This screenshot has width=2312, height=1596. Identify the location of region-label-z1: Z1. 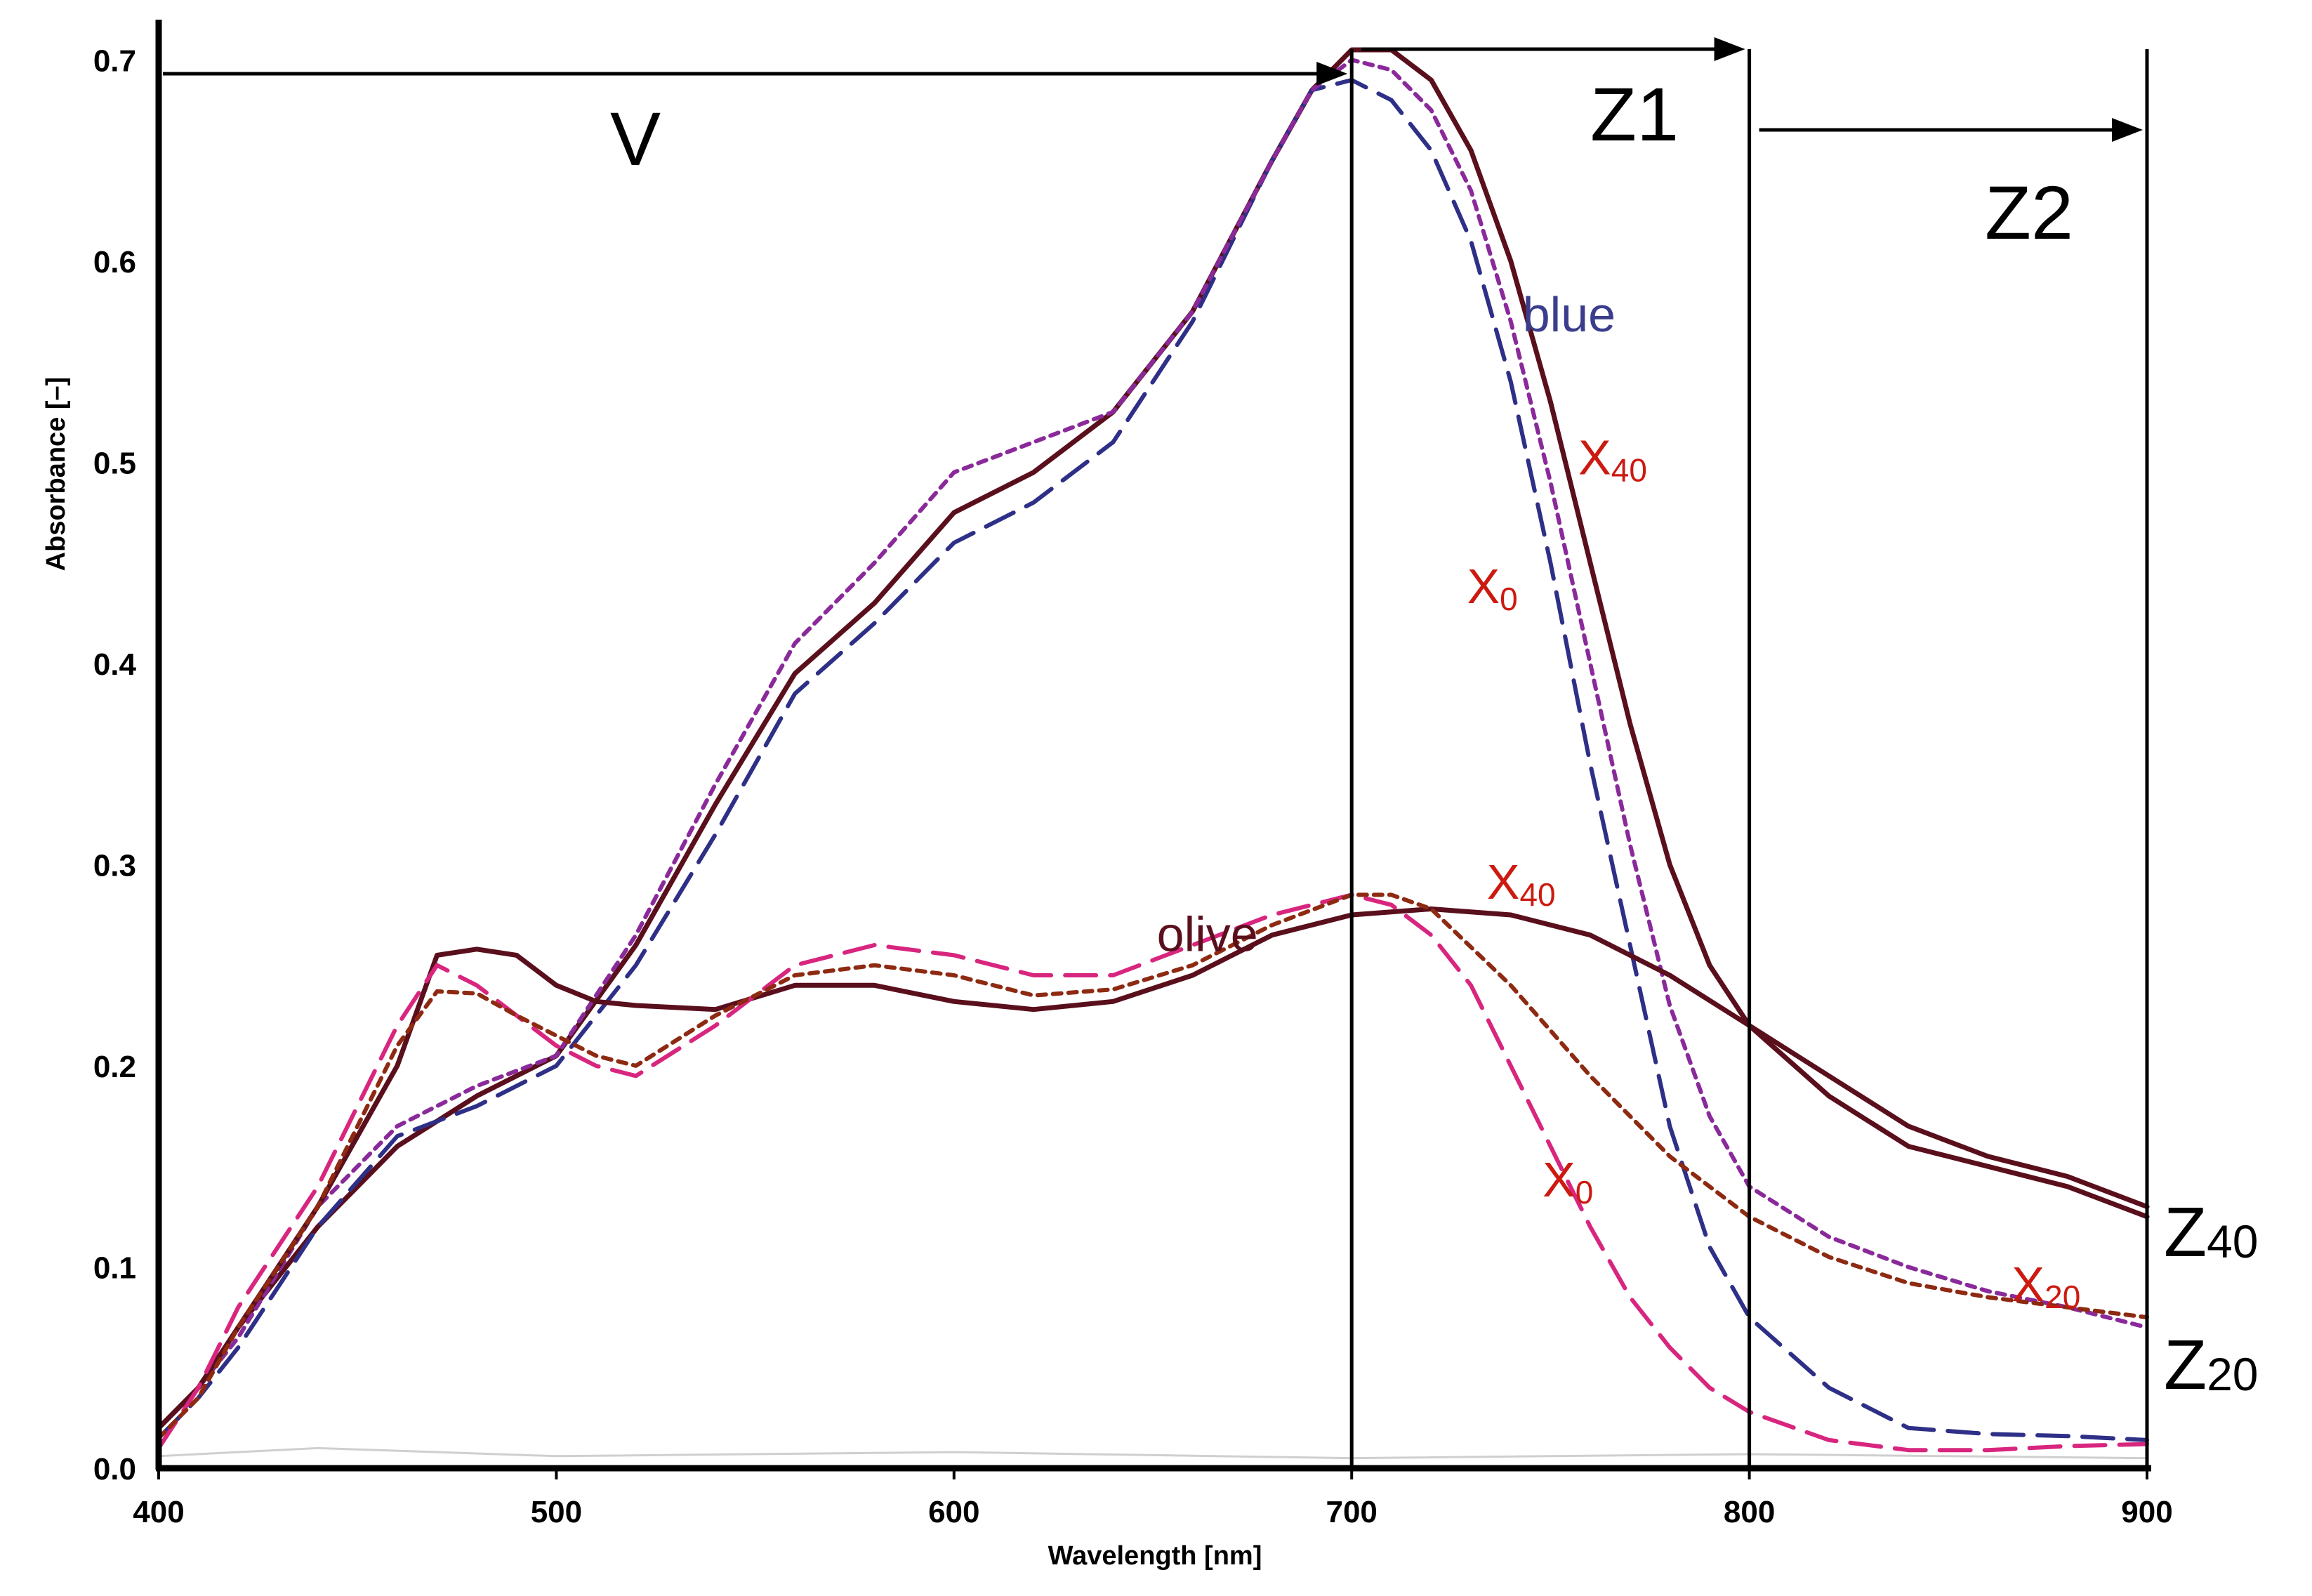
(1635, 114).